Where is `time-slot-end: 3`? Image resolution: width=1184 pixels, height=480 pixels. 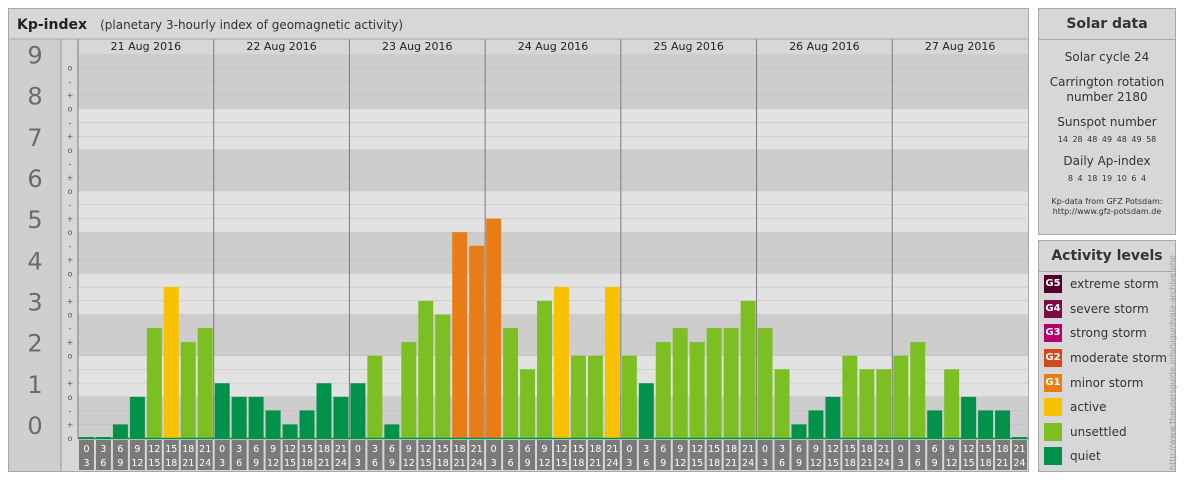
time-slot-end: 3 is located at coordinates (86, 463).